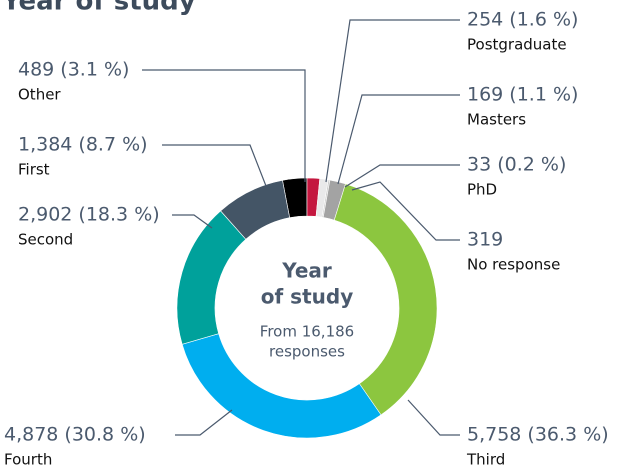 The image size is (634, 468). What do you see at coordinates (307, 297) in the screenshot?
I see `center-label: of study` at bounding box center [307, 297].